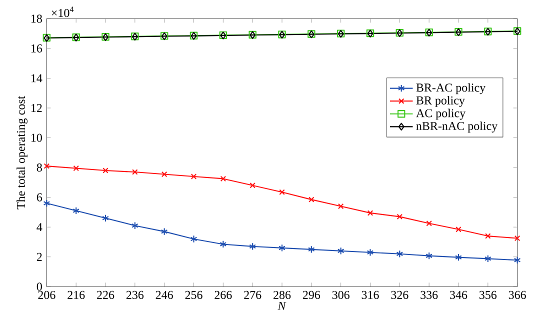 Image resolution: width=550 pixels, height=332 pixels. What do you see at coordinates (193, 294) in the screenshot?
I see `x-tick-label: 256` at bounding box center [193, 294].